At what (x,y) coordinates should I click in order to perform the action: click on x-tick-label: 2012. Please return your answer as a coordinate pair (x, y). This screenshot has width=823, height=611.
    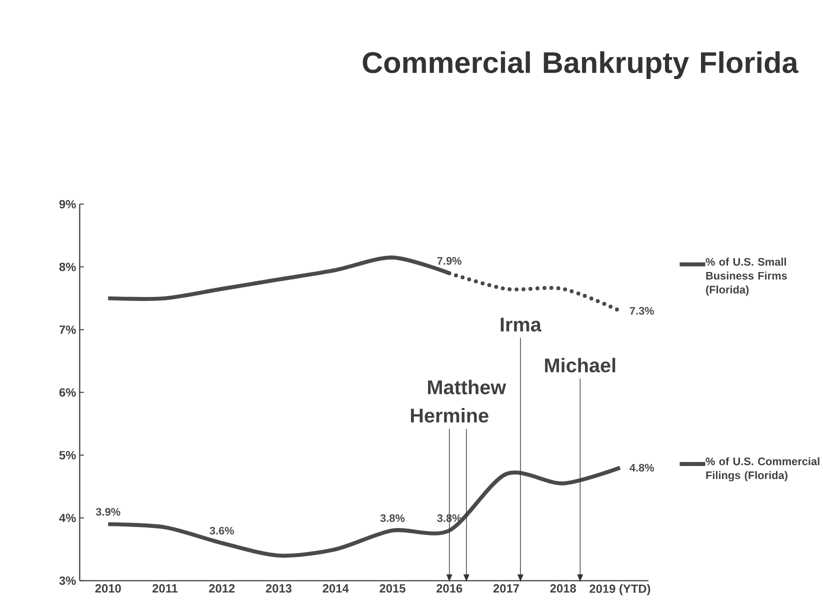
    Looking at the image, I should click on (222, 588).